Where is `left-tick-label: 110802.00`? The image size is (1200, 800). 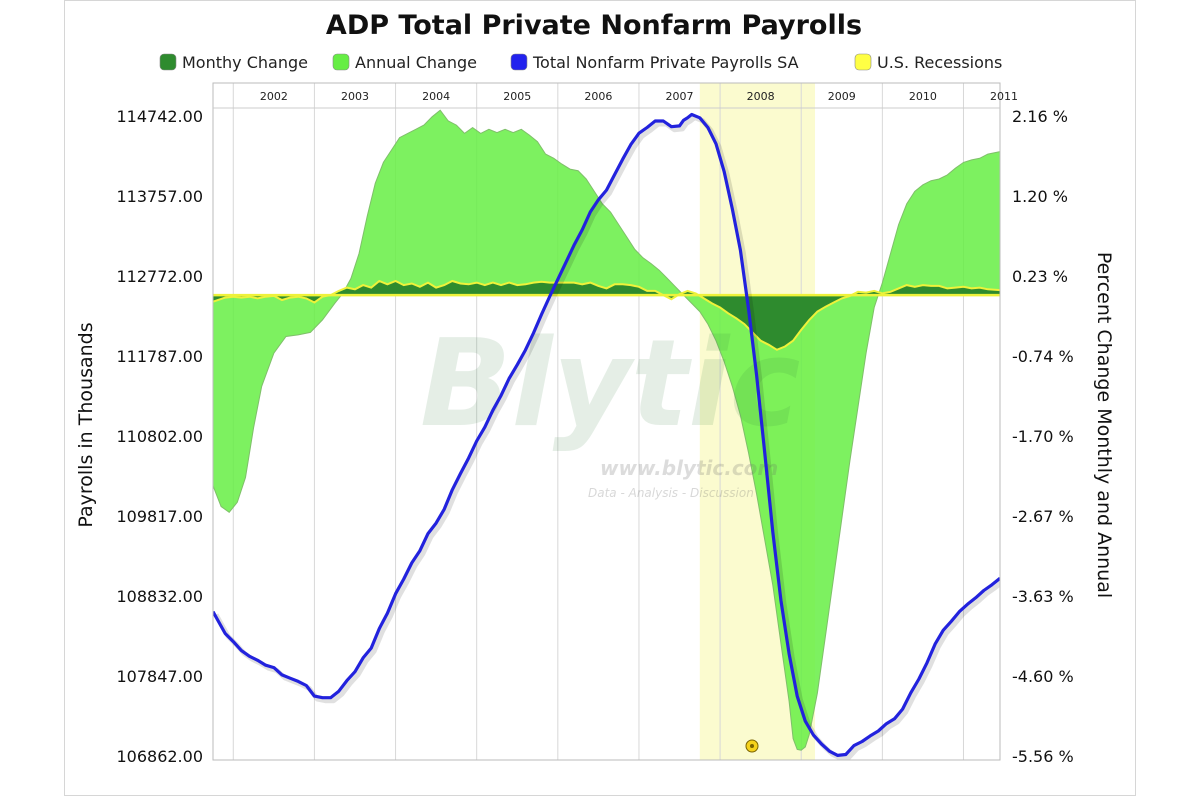 left-tick-label: 110802.00 is located at coordinates (159, 436).